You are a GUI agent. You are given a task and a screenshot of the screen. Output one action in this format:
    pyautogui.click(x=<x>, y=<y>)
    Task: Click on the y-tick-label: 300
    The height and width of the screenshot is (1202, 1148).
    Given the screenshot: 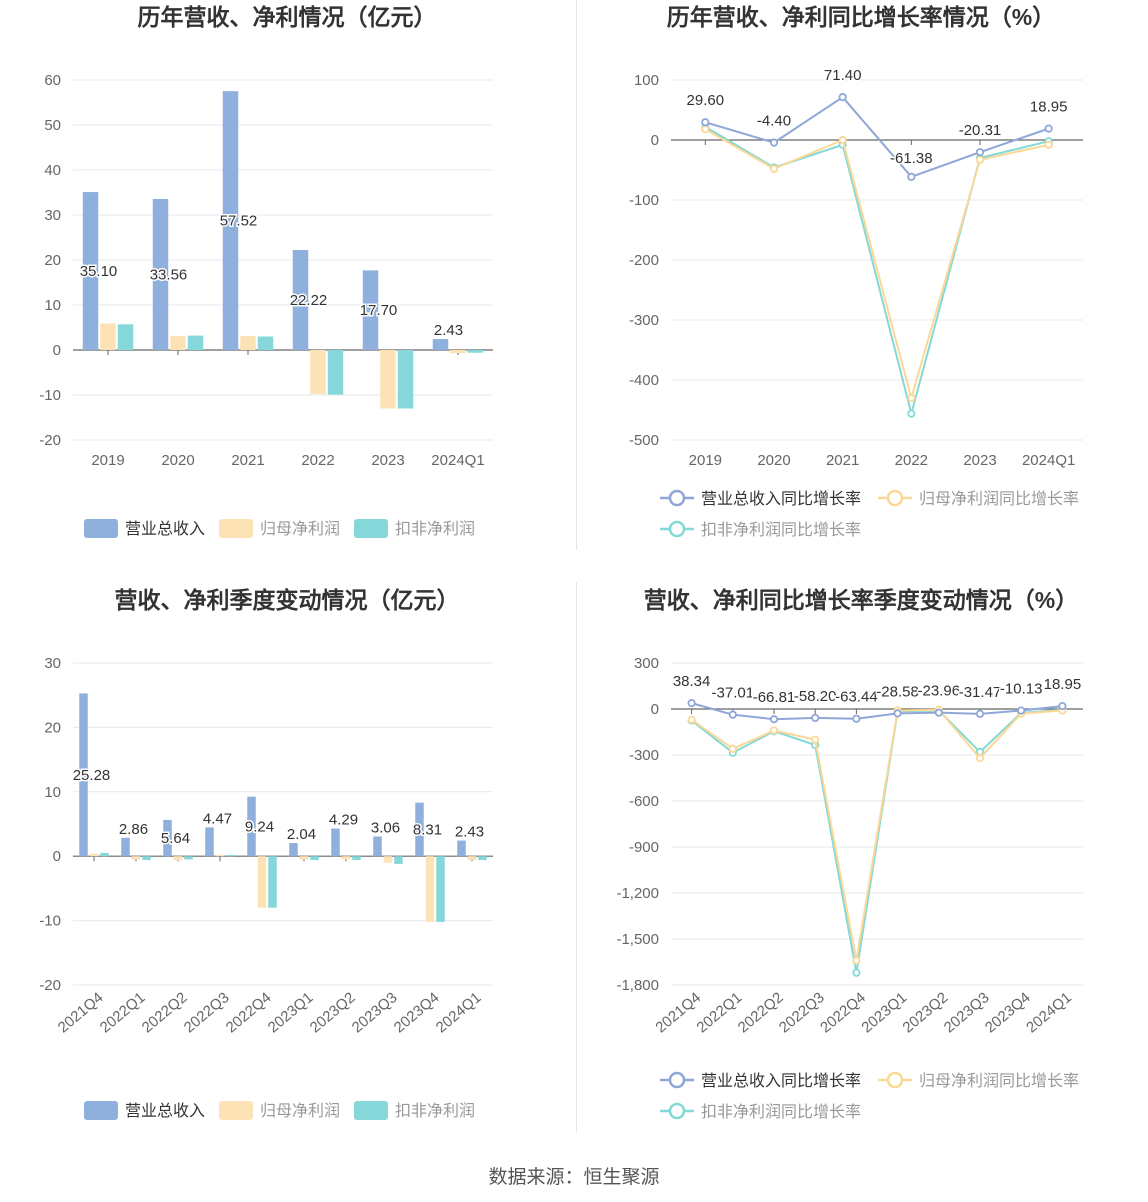 What is the action you would take?
    pyautogui.click(x=646, y=663)
    